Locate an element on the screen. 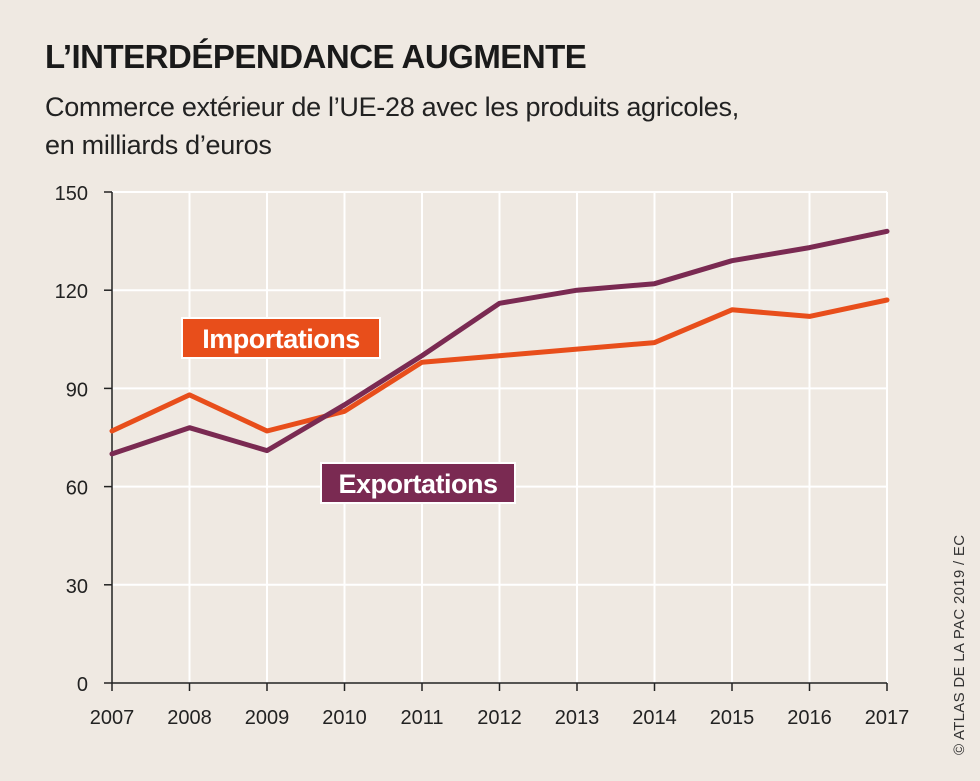  x-tick-label: 2007 is located at coordinates (112, 718).